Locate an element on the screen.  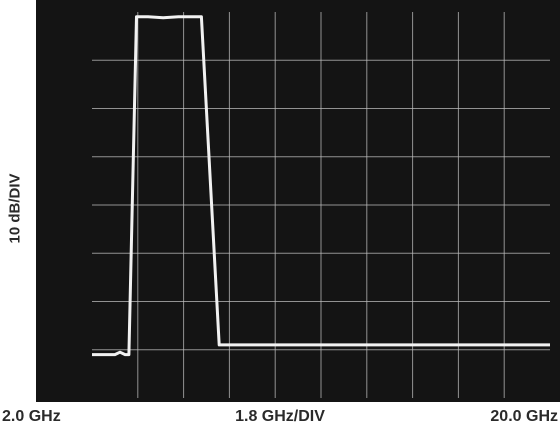
x-axis-end-label: 20.0 GHz is located at coordinates (524, 416).